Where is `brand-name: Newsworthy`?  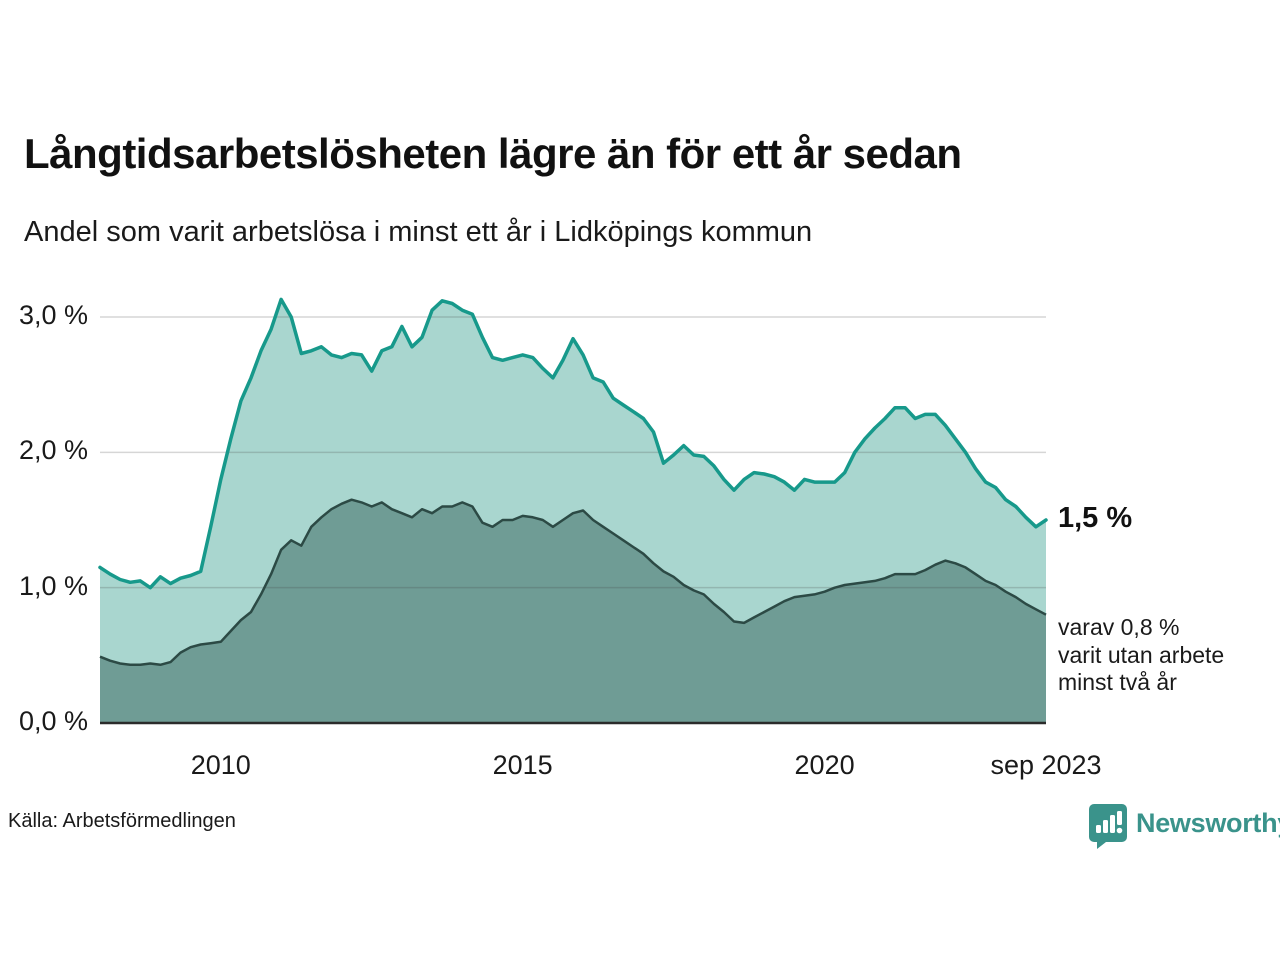
brand-name: Newsworthy is located at coordinates (1208, 823).